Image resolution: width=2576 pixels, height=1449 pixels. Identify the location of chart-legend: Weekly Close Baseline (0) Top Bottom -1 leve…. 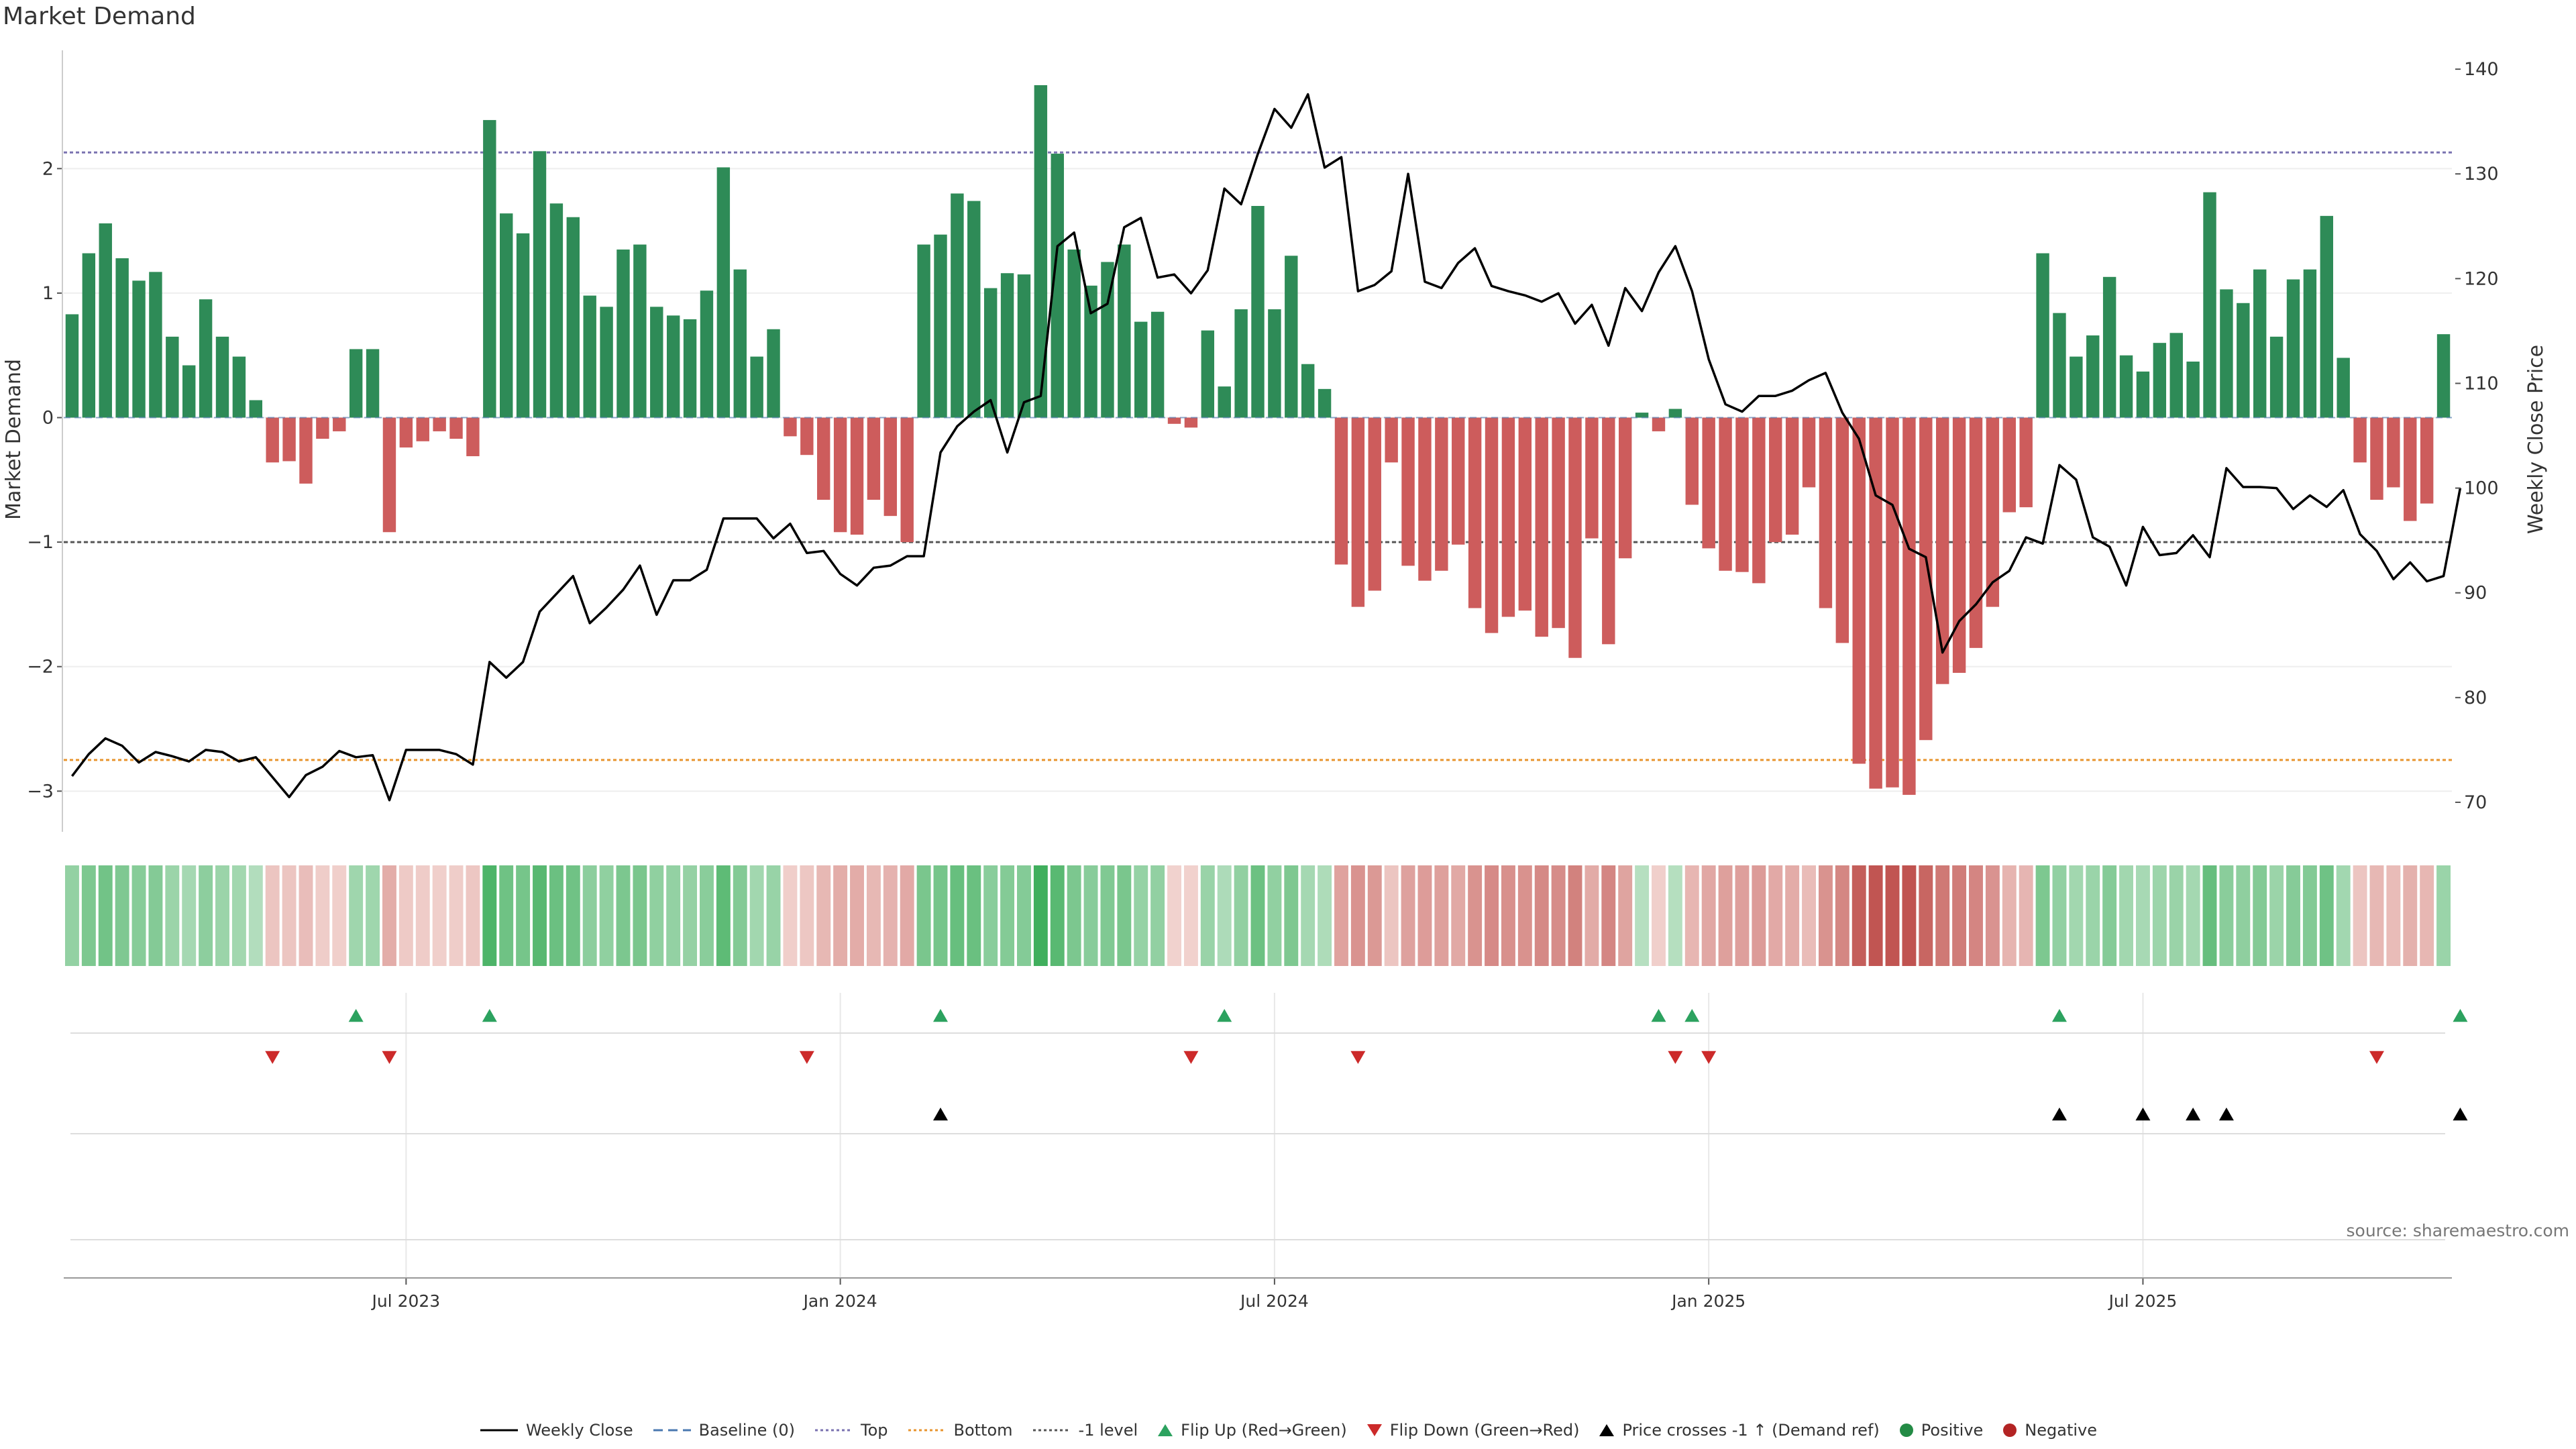
(1288, 1430).